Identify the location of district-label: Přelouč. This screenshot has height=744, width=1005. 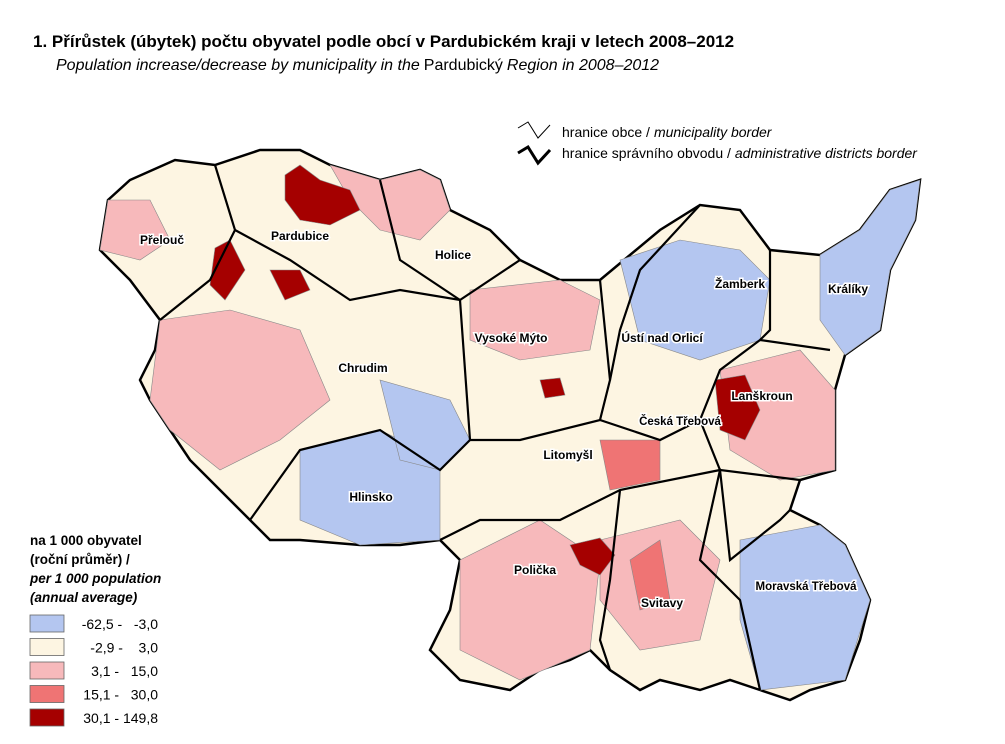
(162, 240).